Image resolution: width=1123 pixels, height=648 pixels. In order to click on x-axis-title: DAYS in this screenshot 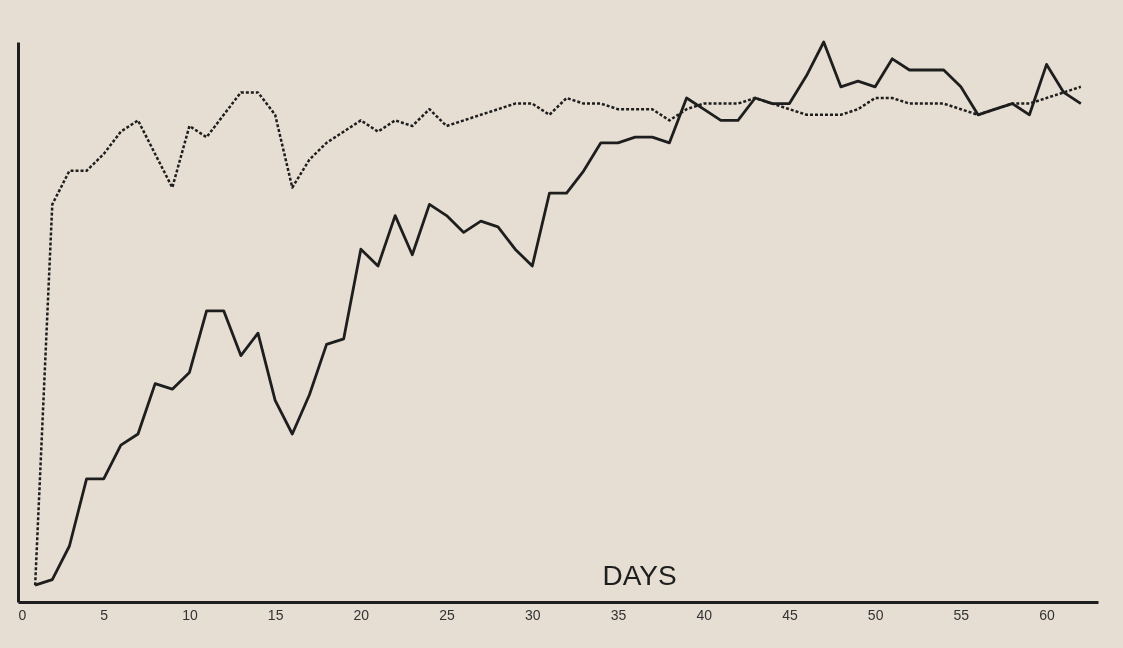, I will do `click(639, 575)`.